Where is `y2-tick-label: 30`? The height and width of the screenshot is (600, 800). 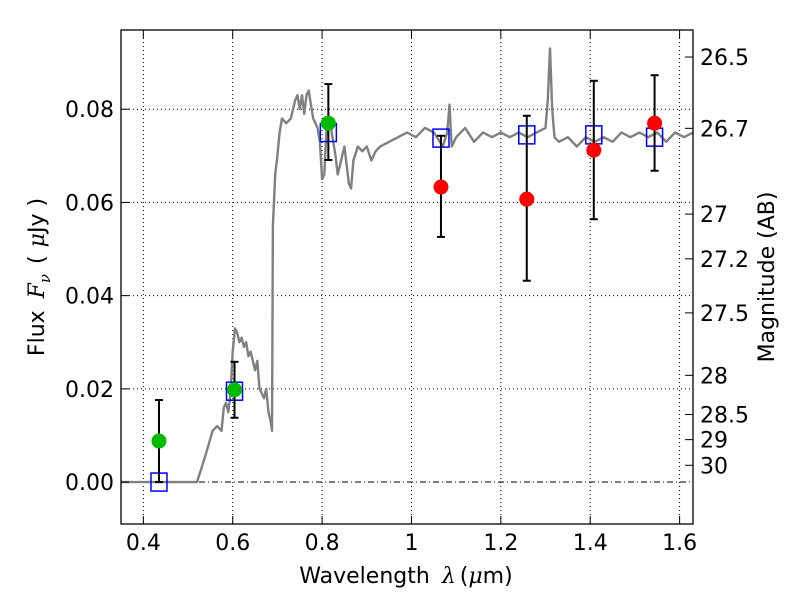
y2-tick-label: 30 is located at coordinates (714, 466).